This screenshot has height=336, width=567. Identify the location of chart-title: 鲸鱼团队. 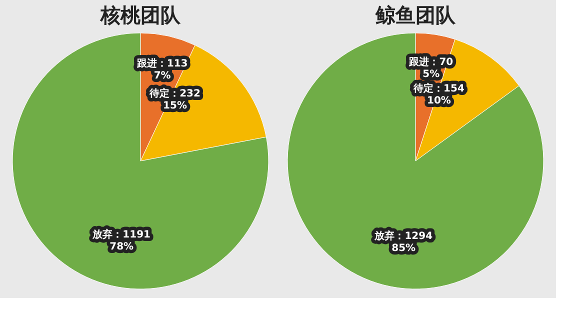
(415, 15).